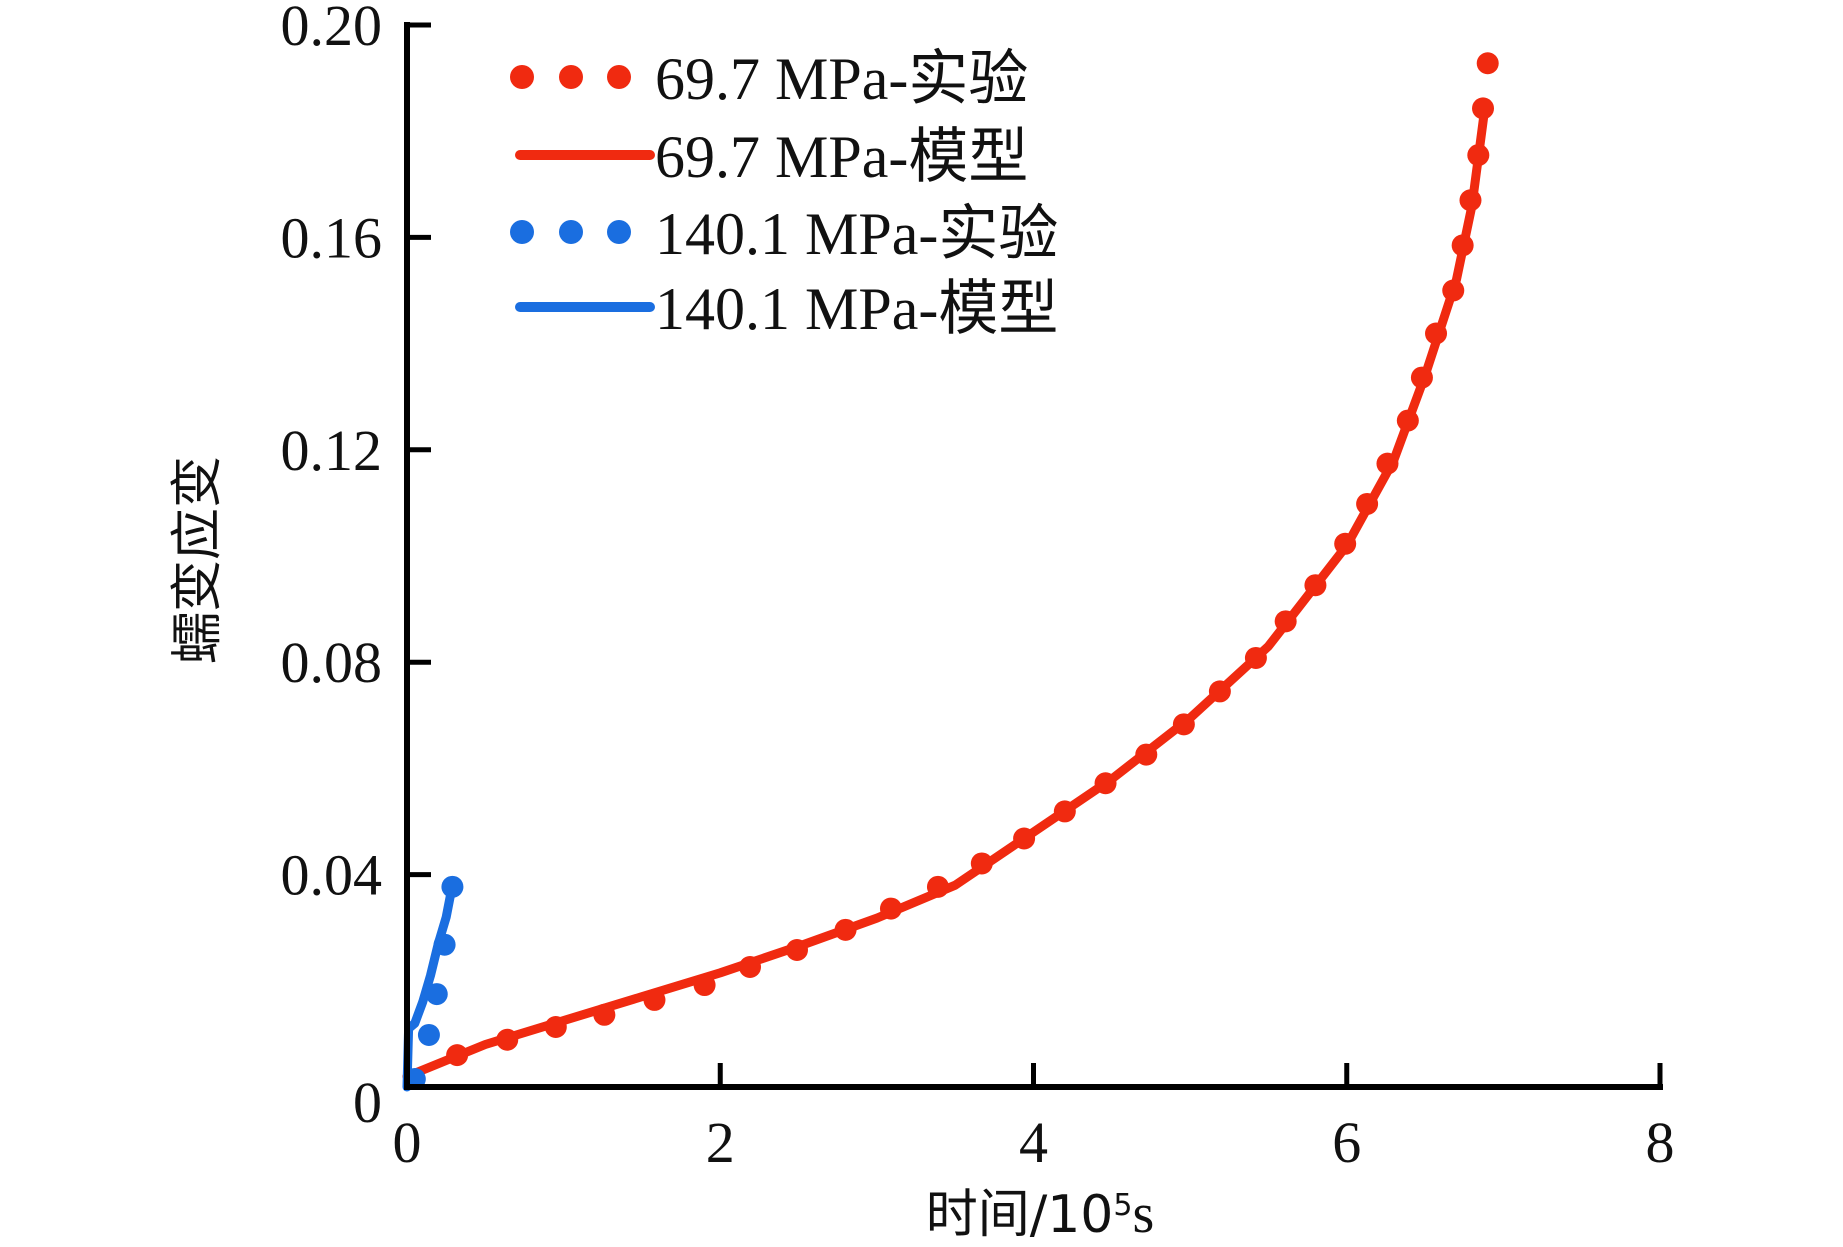  Describe the element at coordinates (1033, 1142) in the screenshot. I see `x-tick-label: 4` at that location.